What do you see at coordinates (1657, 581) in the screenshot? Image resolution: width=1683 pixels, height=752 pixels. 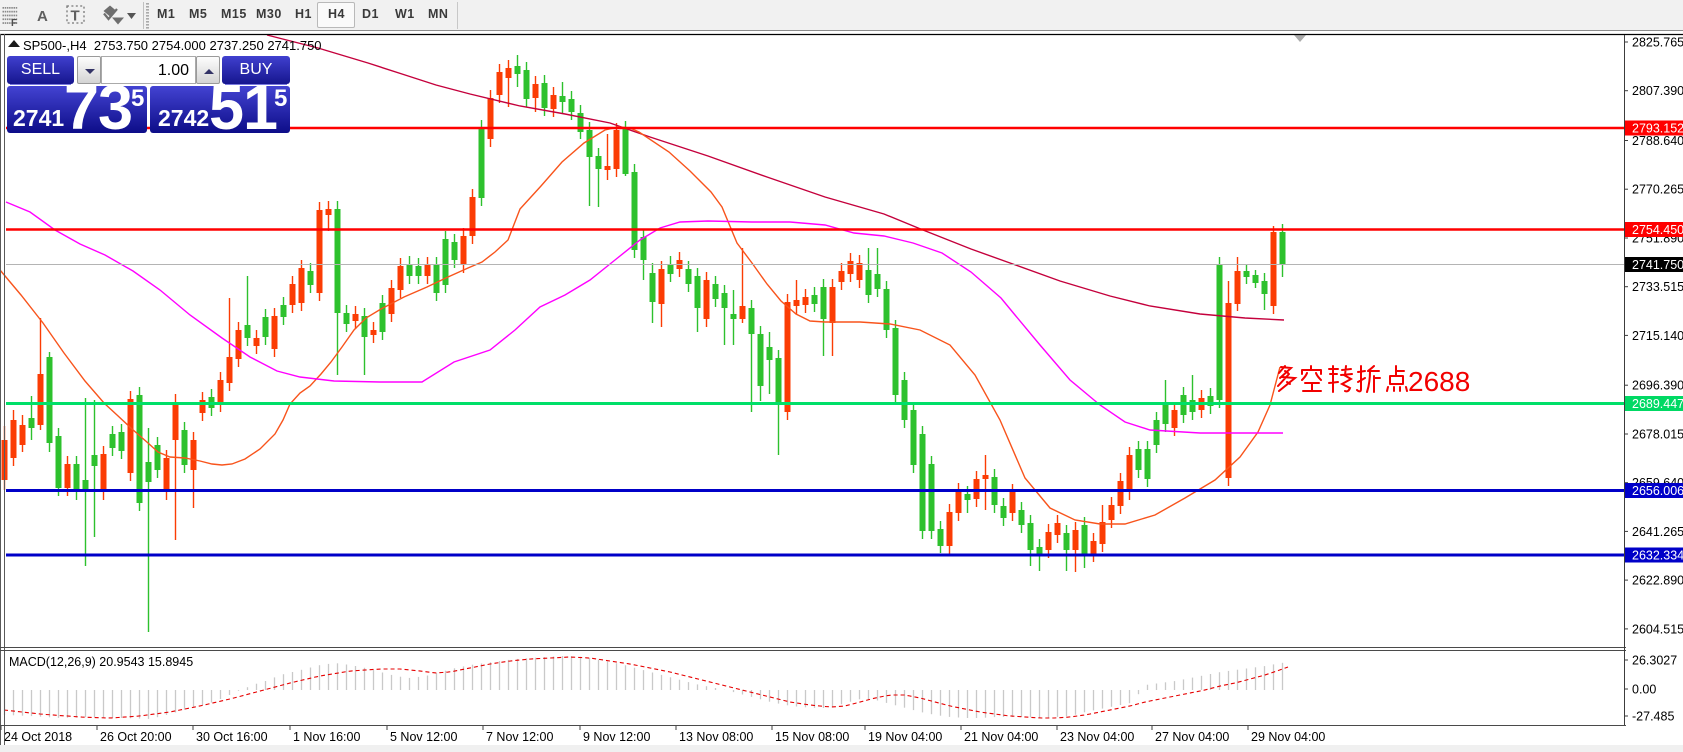 I see `svg-text: 2622.890` at bounding box center [1657, 581].